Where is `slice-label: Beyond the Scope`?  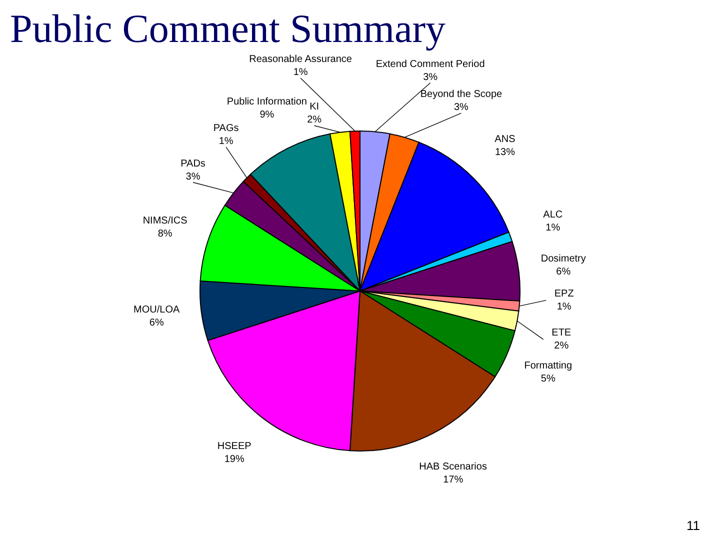 slice-label: Beyond the Scope is located at coordinates (461, 94).